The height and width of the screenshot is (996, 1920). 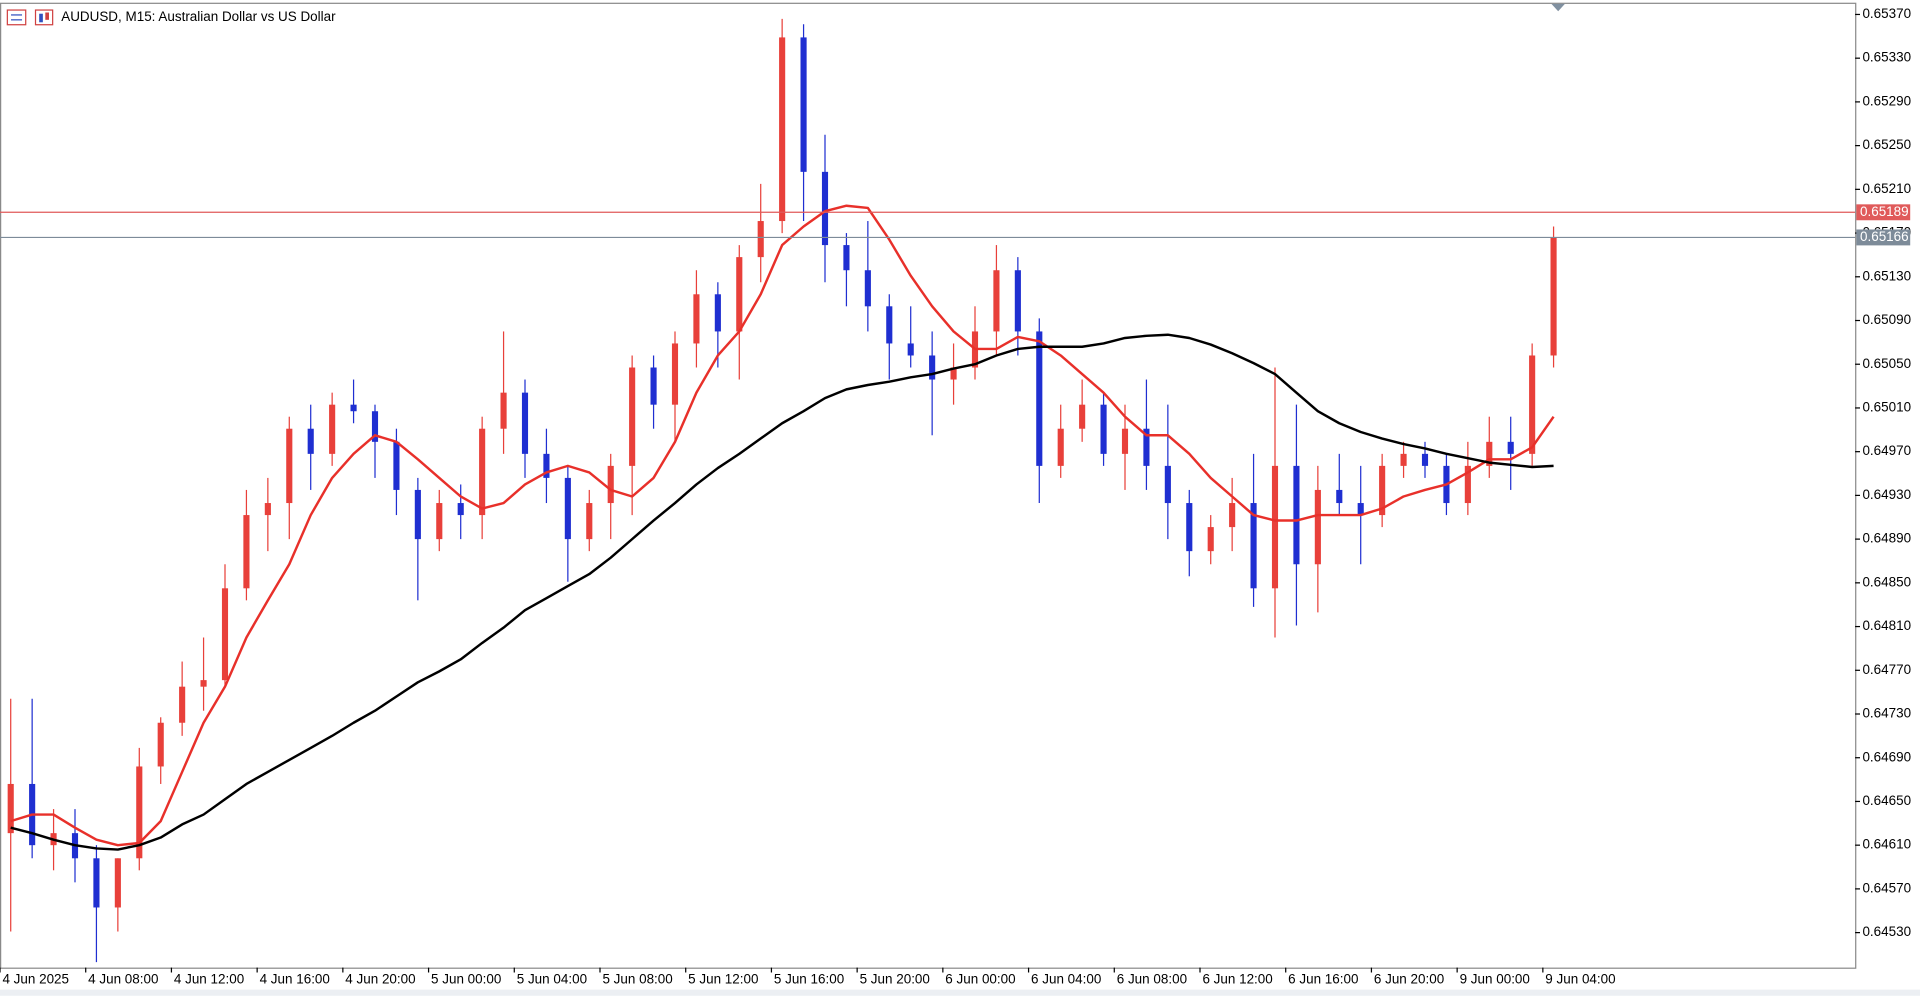 I want to click on x-tick-label: 5 Jun 12:00, so click(x=723, y=978).